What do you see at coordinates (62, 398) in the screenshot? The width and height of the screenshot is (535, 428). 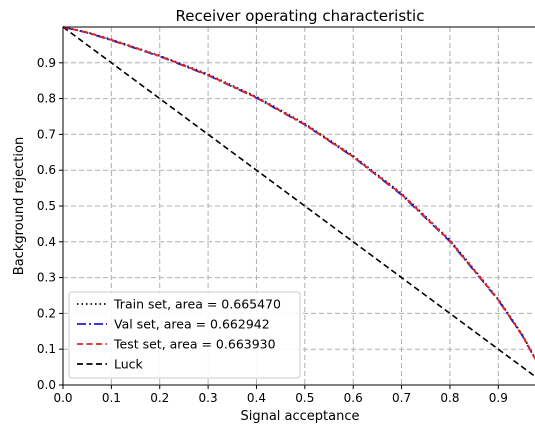 I see `x-tick-label: 0.0` at bounding box center [62, 398].